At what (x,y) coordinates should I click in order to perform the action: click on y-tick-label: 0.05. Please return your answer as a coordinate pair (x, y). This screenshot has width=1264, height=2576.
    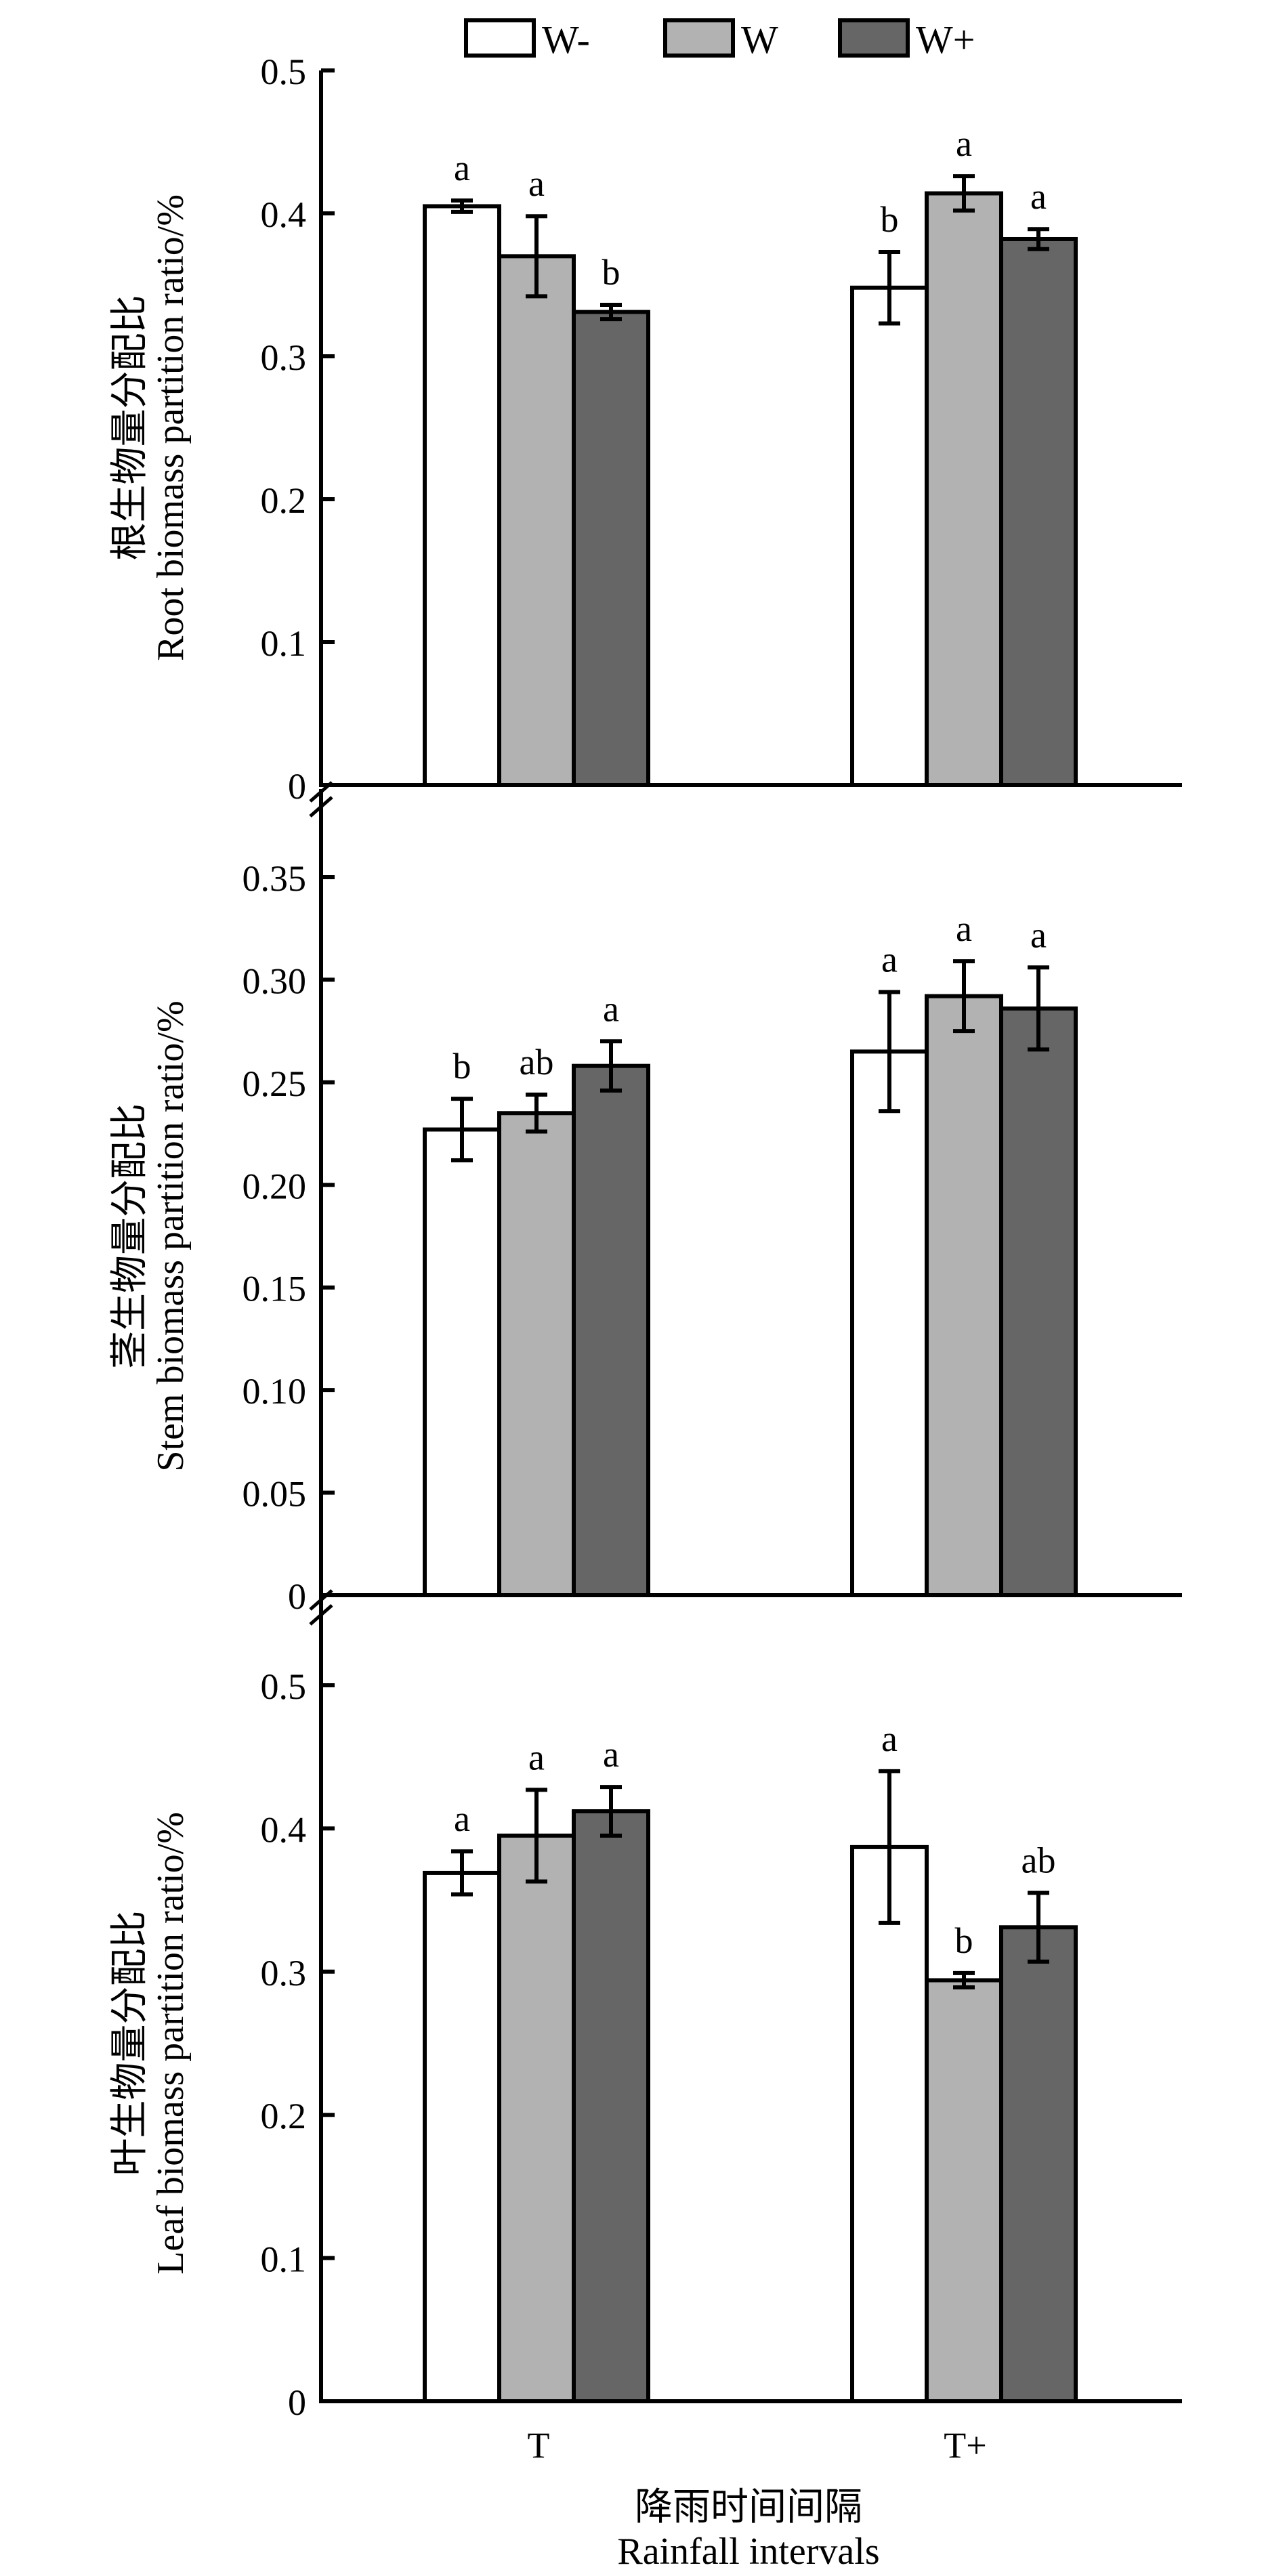
    Looking at the image, I should click on (275, 1494).